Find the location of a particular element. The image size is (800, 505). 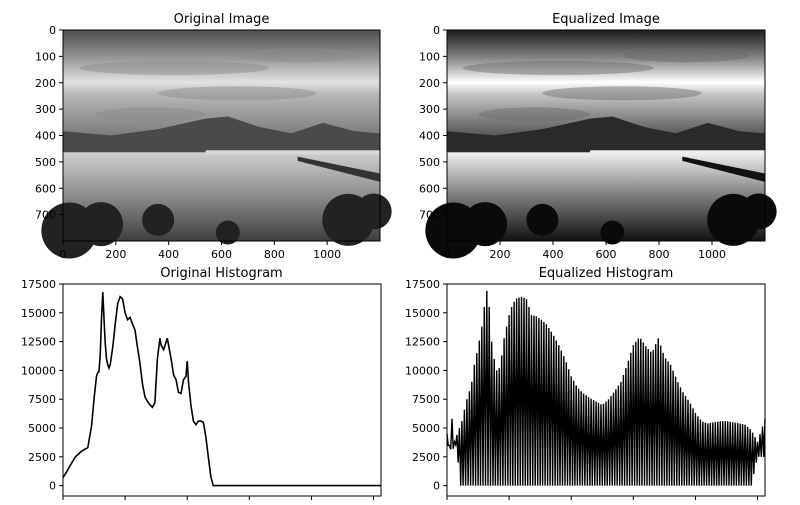

subplot-title: Equalized Image is located at coordinates (606, 19).